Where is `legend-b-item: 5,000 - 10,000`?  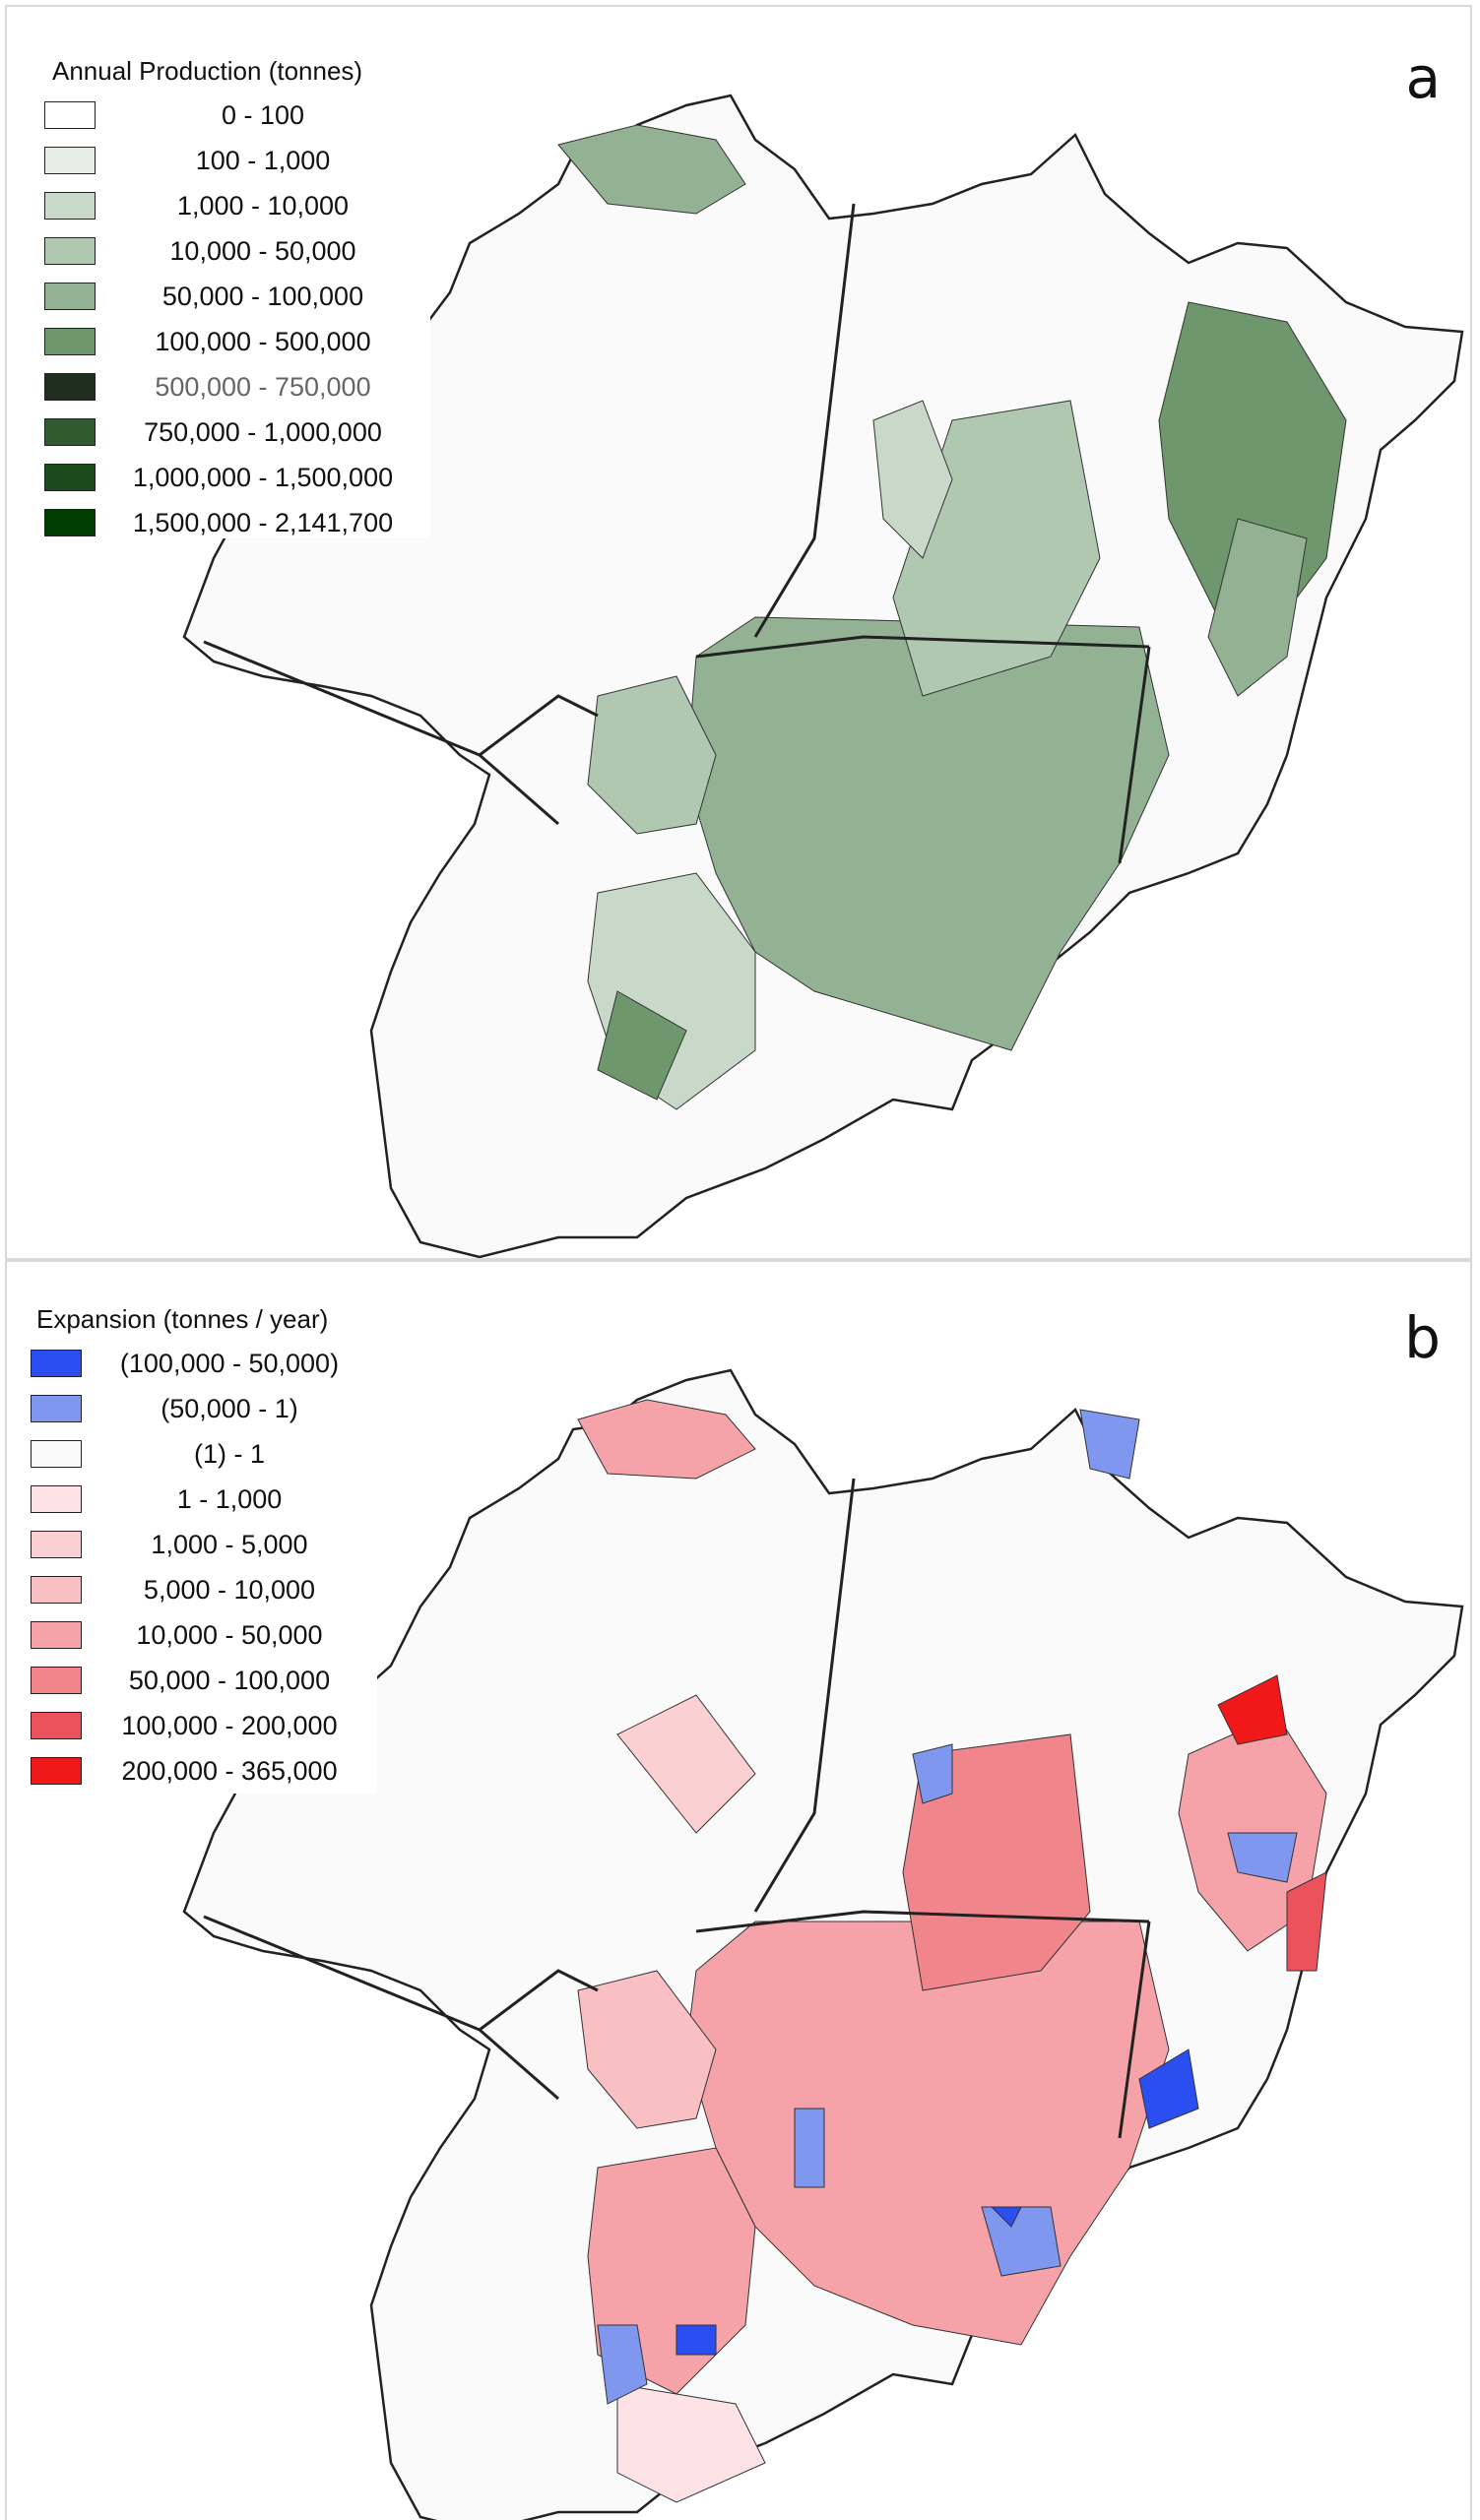
legend-b-item: 5,000 - 10,000 is located at coordinates (200, 1589).